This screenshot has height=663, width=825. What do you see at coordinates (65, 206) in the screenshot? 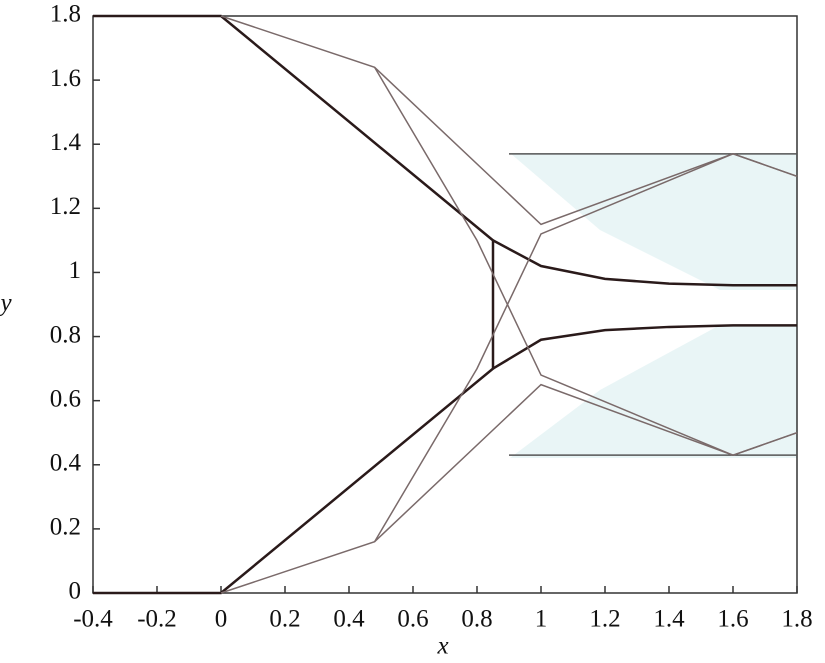
I see `y-tick-label: 1.2` at bounding box center [65, 206].